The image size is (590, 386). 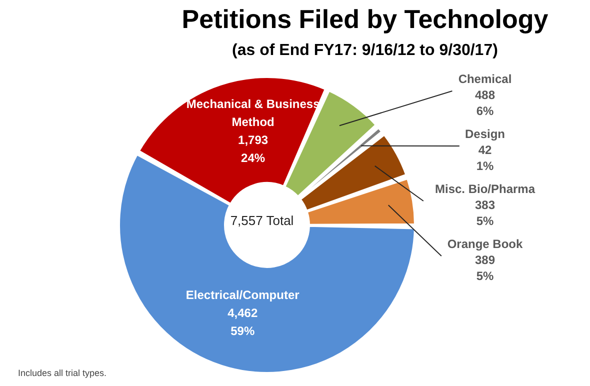 What do you see at coordinates (243, 295) in the screenshot?
I see `slice-label: Electrical/Computer` at bounding box center [243, 295].